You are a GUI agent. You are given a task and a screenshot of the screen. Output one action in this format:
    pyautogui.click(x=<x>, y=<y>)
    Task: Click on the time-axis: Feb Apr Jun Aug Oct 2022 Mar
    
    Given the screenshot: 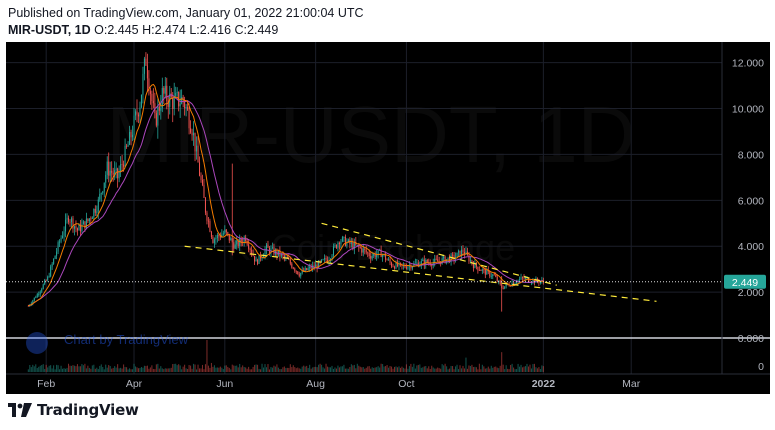 What is the action you would take?
    pyautogui.click(x=339, y=384)
    